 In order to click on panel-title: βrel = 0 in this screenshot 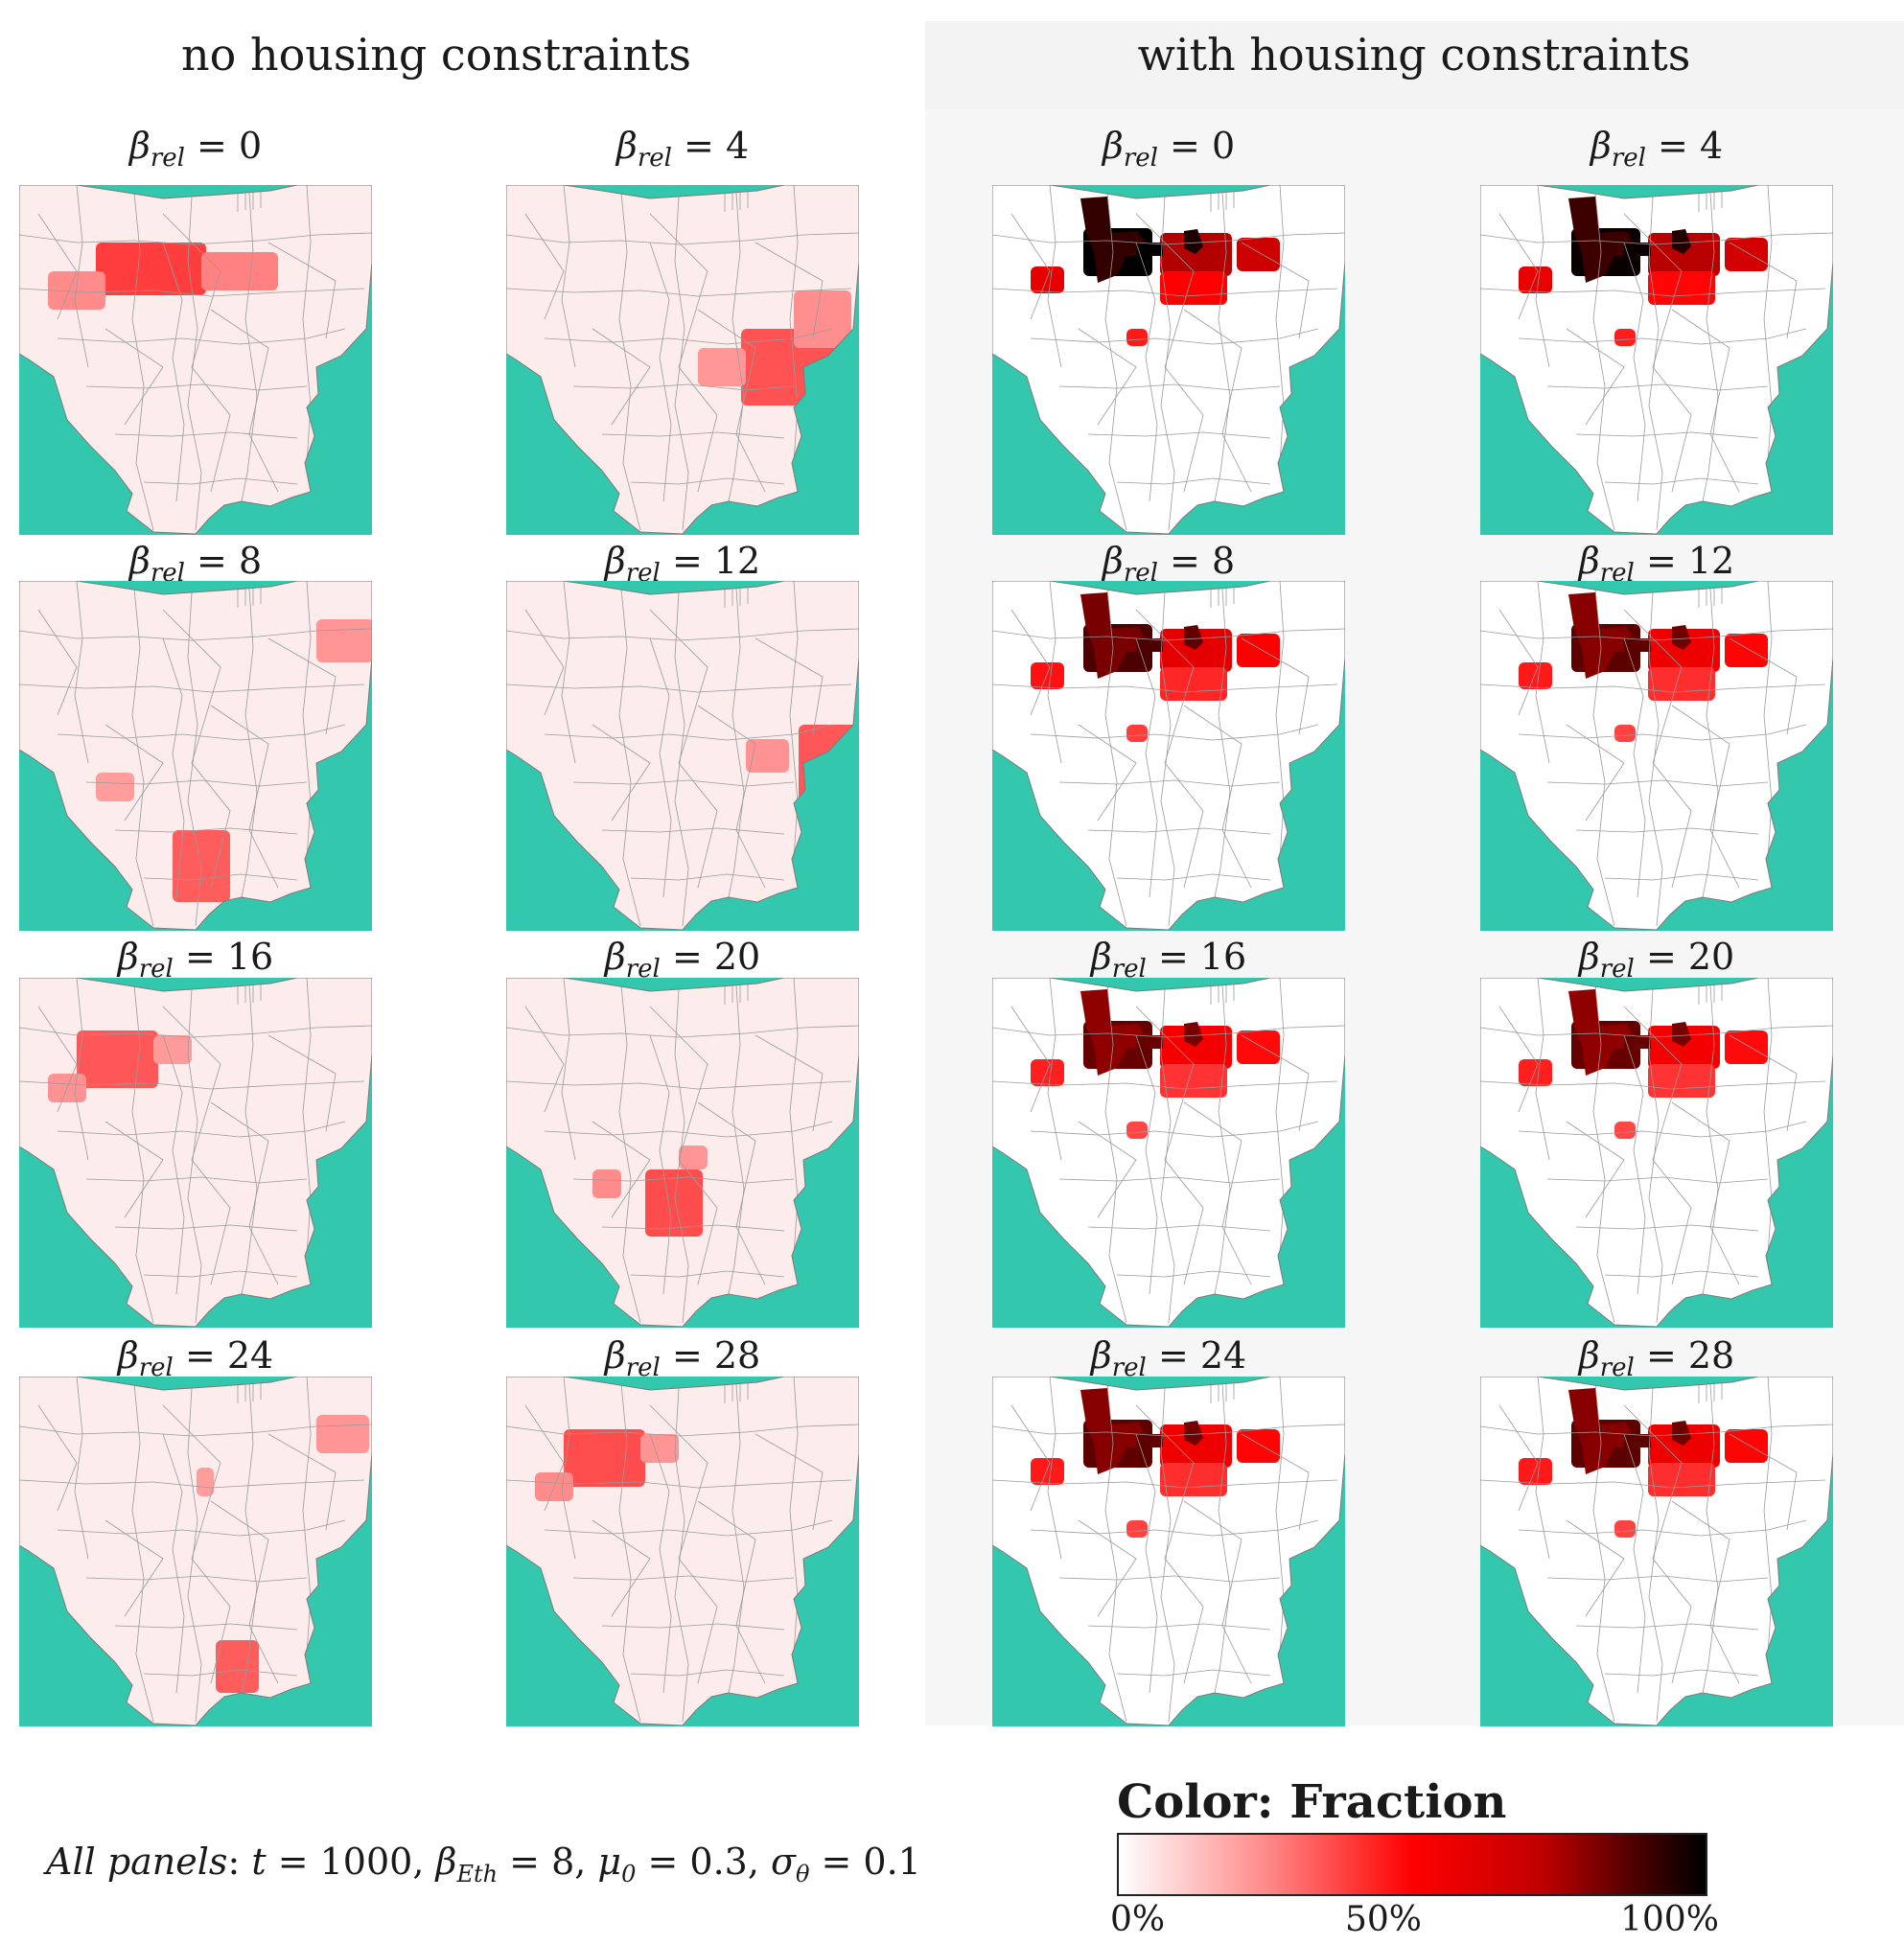, I will do `click(1168, 149)`.